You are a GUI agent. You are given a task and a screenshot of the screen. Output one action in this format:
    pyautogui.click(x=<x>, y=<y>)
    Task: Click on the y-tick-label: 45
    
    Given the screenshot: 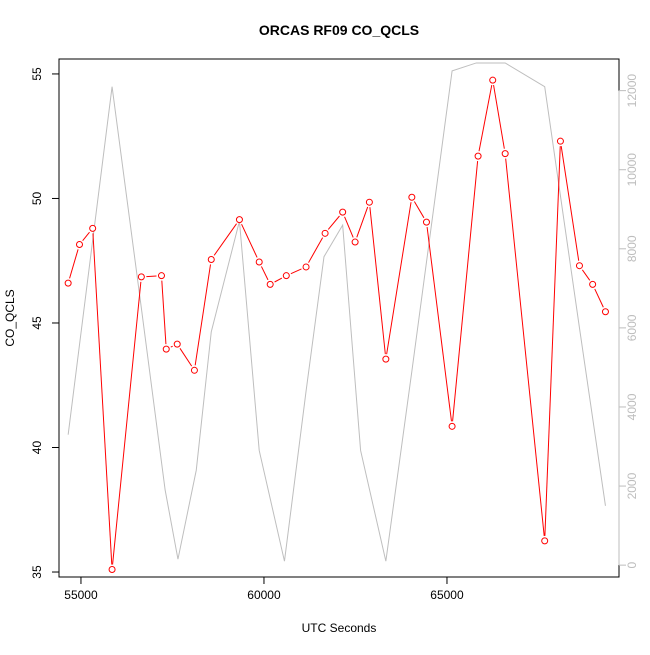 What is the action you would take?
    pyautogui.click(x=37, y=323)
    